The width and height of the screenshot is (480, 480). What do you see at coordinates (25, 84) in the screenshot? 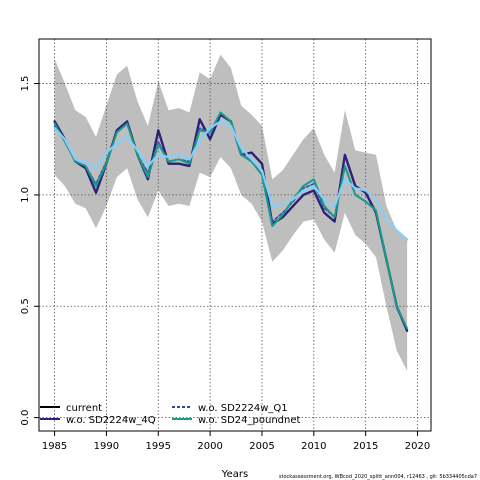
I see `y-tick-label: 1.5` at bounding box center [25, 84].